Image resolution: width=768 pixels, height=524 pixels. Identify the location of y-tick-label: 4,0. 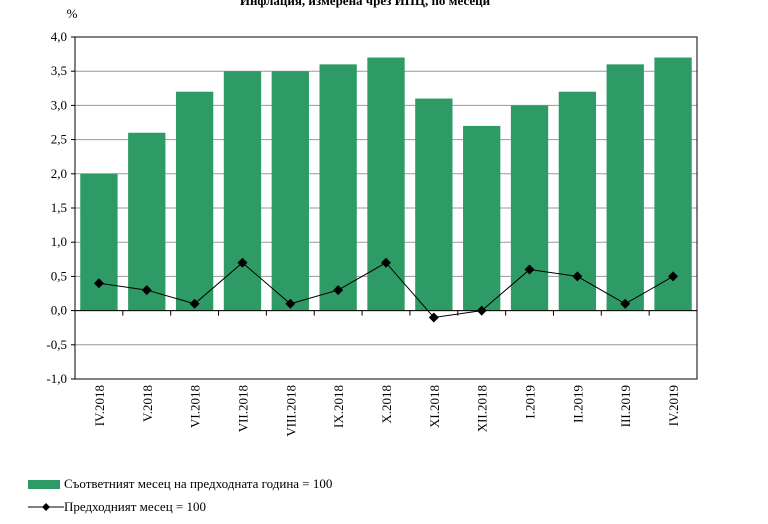
(59, 36).